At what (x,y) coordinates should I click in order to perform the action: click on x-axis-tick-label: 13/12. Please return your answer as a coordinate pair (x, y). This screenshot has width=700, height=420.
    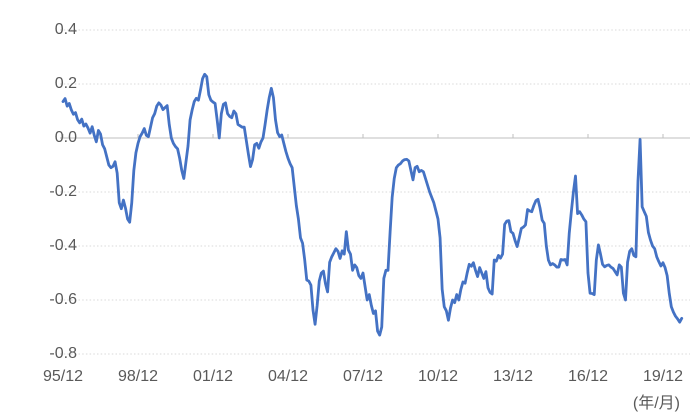
    Looking at the image, I should click on (512, 376).